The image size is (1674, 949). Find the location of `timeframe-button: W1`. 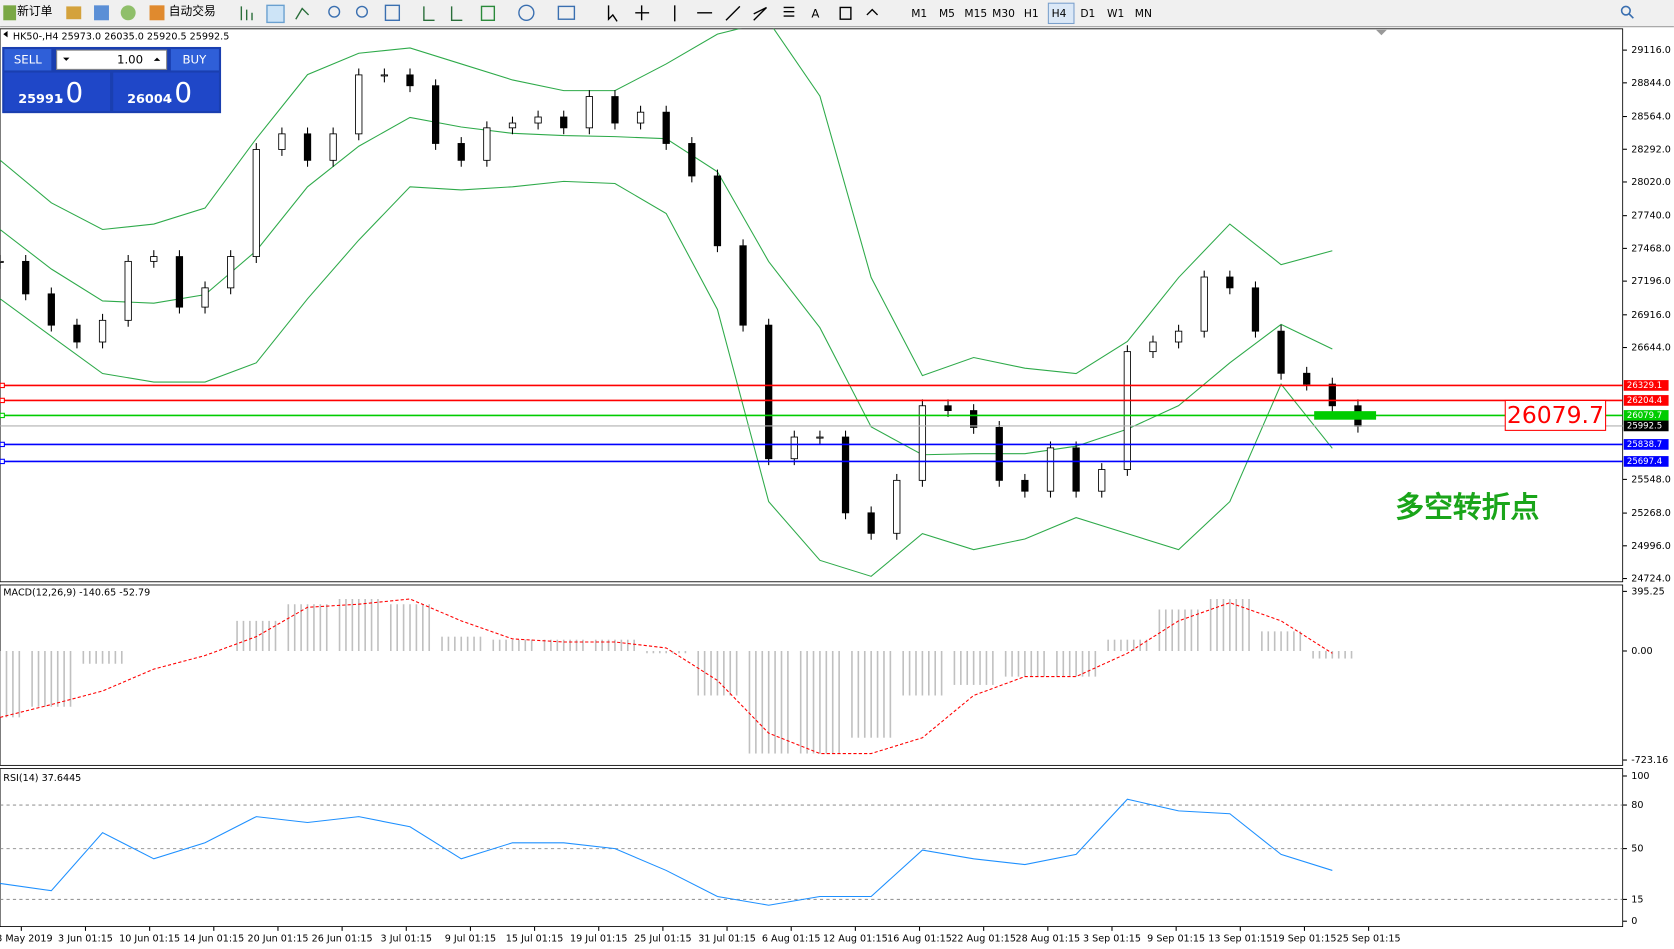

timeframe-button: W1 is located at coordinates (1115, 13).